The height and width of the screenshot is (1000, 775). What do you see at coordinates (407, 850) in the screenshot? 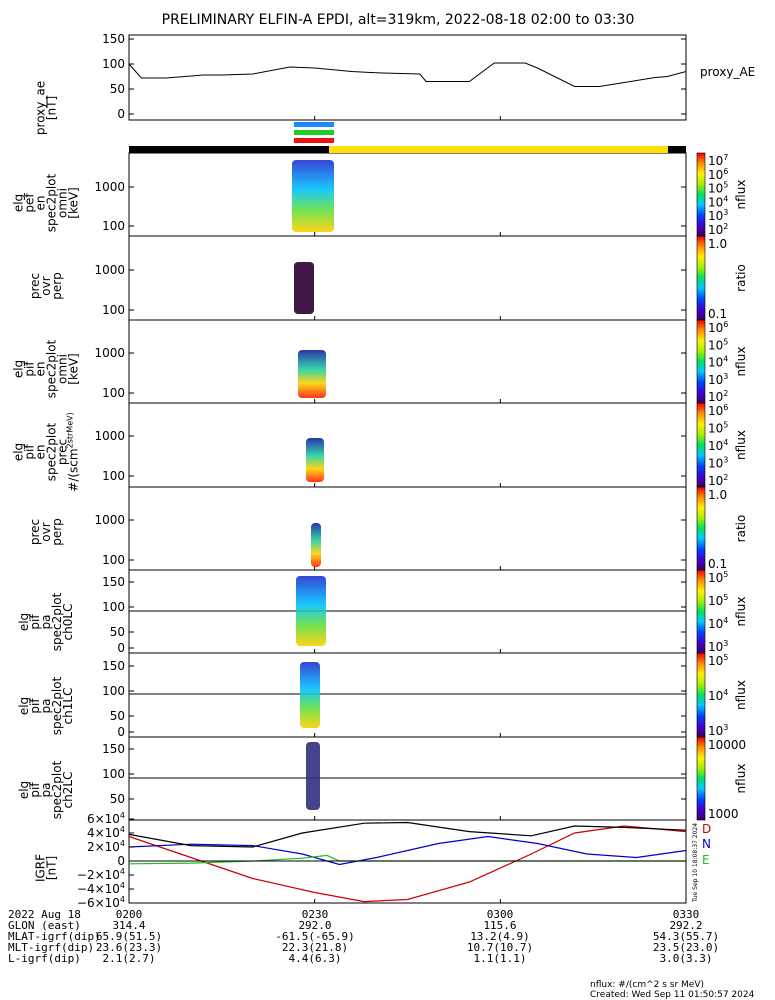
I see `igrf-line-N` at bounding box center [407, 850].